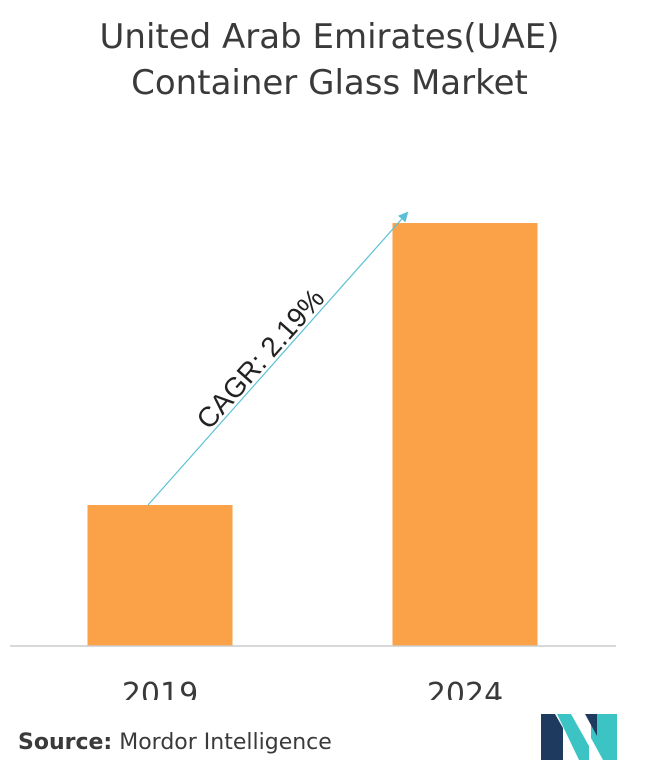 This screenshot has width=659, height=781. Describe the element at coordinates (160, 688) in the screenshot. I see `x-tick-label-2019: 2019` at that location.